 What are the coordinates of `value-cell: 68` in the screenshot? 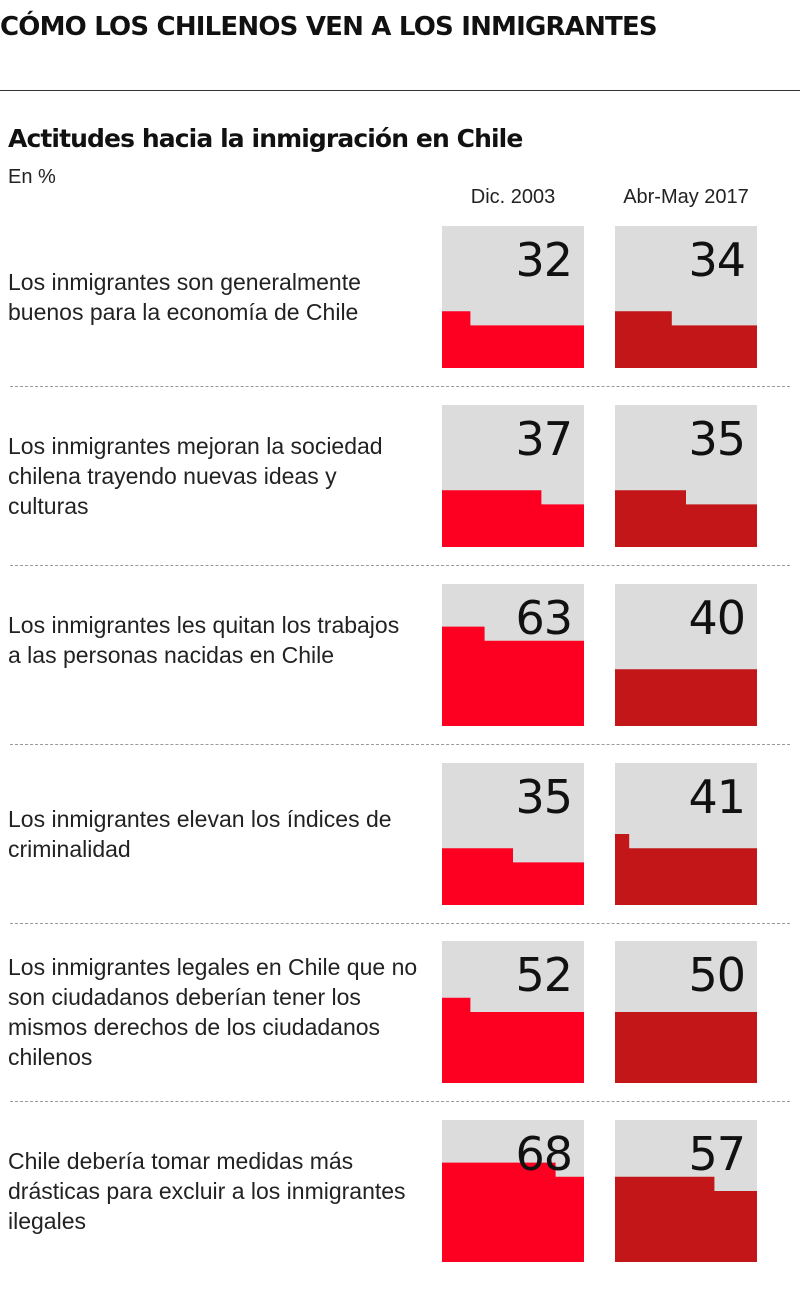 It's located at (513, 1191).